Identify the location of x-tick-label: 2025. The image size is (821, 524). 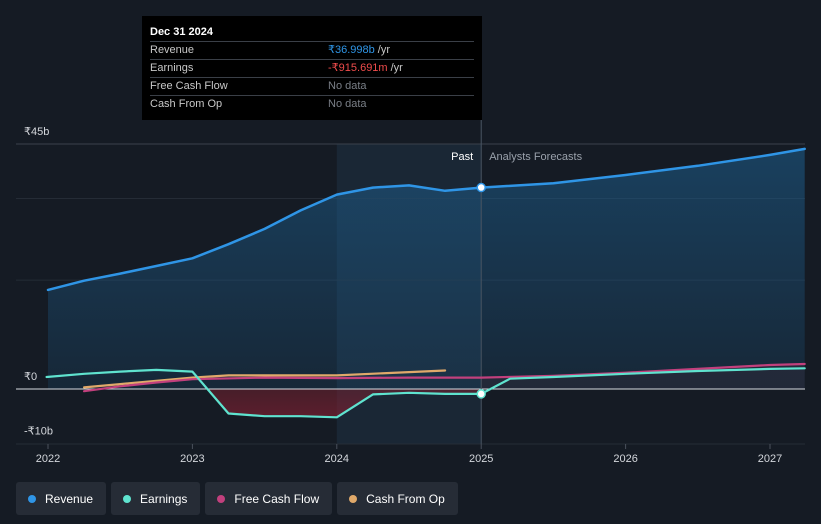
(481, 459).